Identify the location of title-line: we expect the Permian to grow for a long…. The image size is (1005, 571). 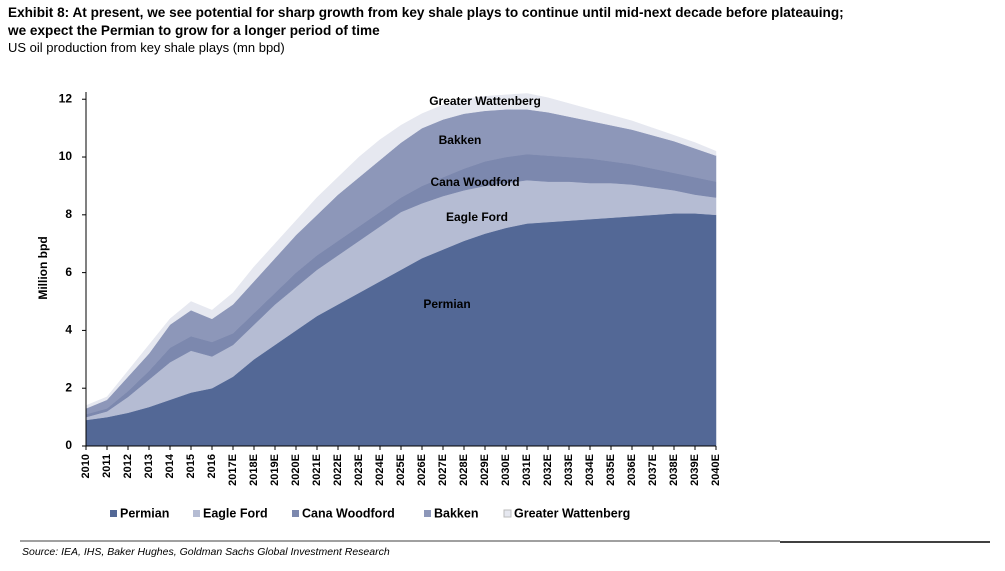
(194, 30).